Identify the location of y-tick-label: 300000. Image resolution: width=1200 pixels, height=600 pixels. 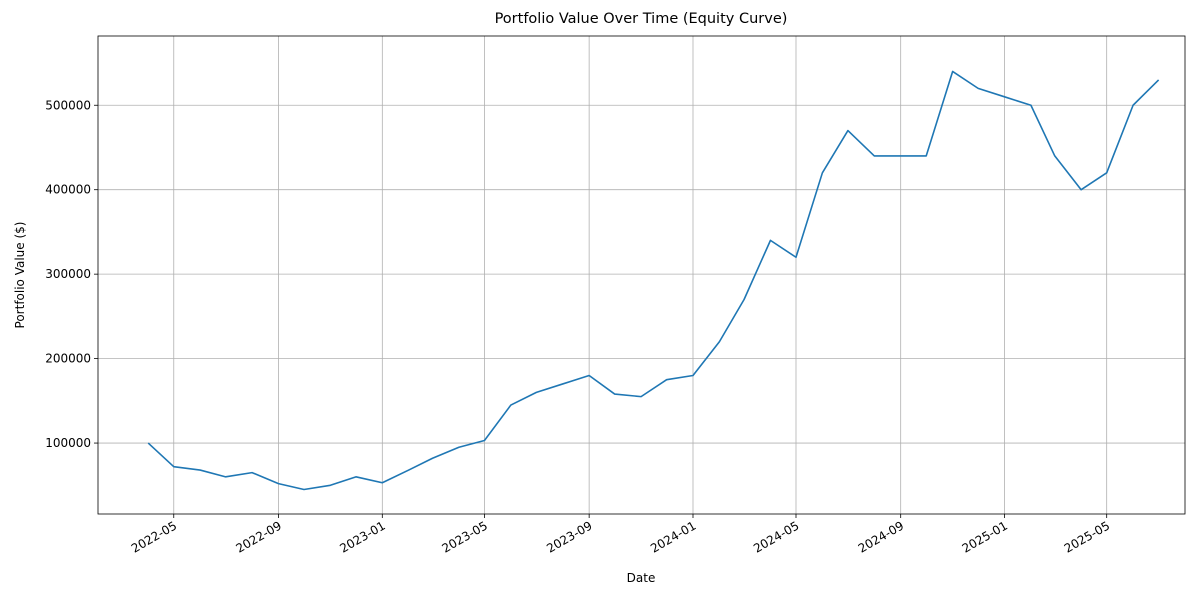
(68, 274).